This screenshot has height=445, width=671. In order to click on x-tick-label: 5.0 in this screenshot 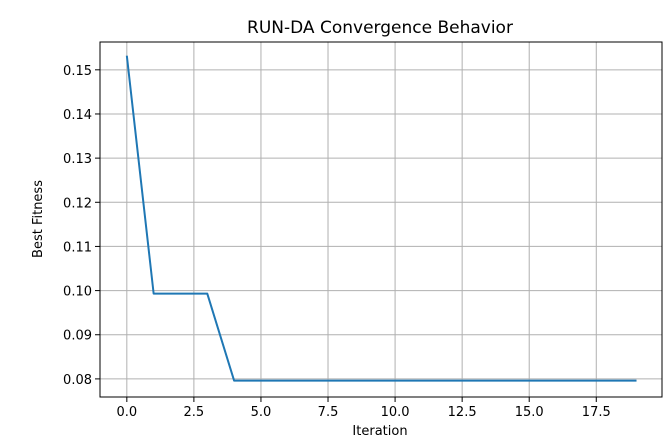, I will do `click(261, 412)`.